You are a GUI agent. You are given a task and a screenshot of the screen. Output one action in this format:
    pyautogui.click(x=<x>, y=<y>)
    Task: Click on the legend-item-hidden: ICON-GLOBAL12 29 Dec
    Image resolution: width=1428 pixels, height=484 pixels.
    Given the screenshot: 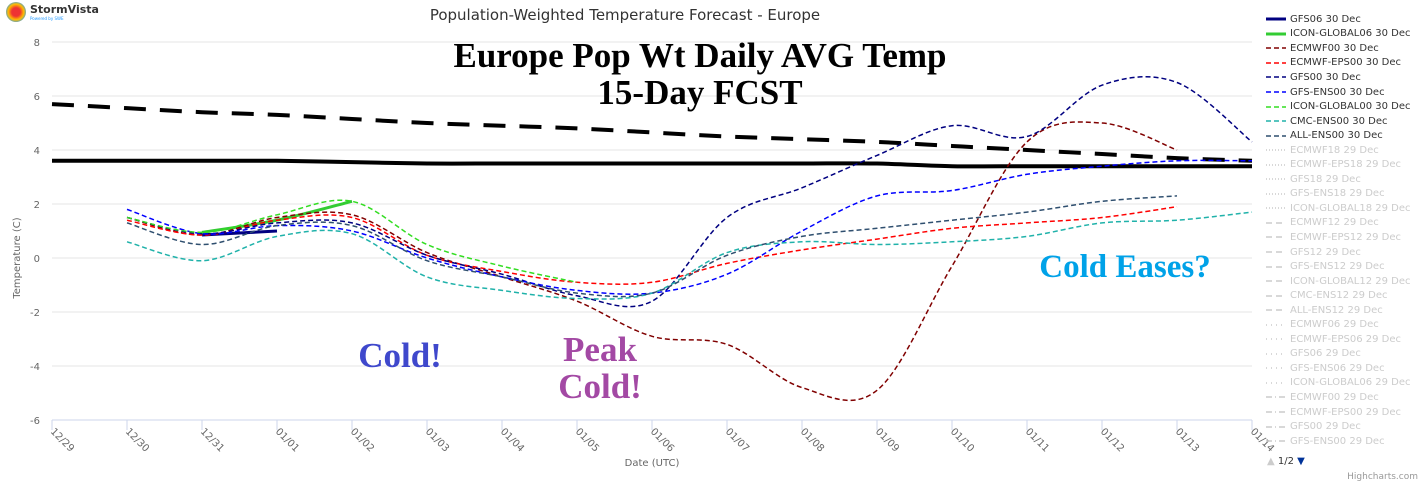 What is the action you would take?
    pyautogui.click(x=1338, y=281)
    